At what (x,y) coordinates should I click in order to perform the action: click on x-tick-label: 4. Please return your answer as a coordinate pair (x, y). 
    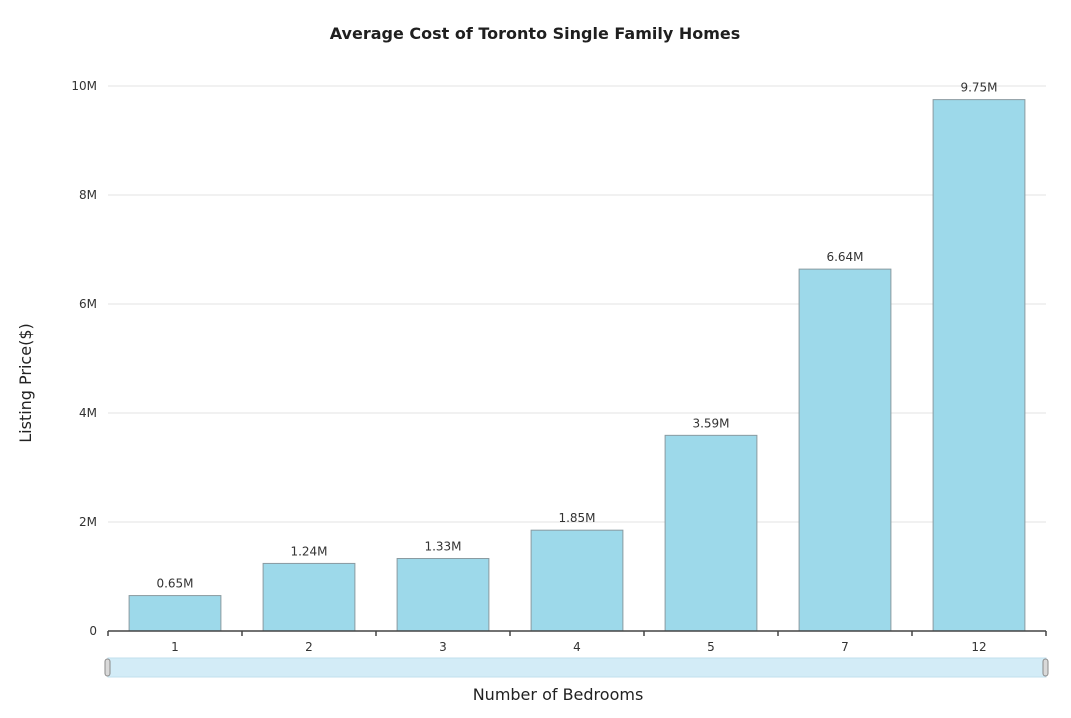
    Looking at the image, I should click on (577, 647).